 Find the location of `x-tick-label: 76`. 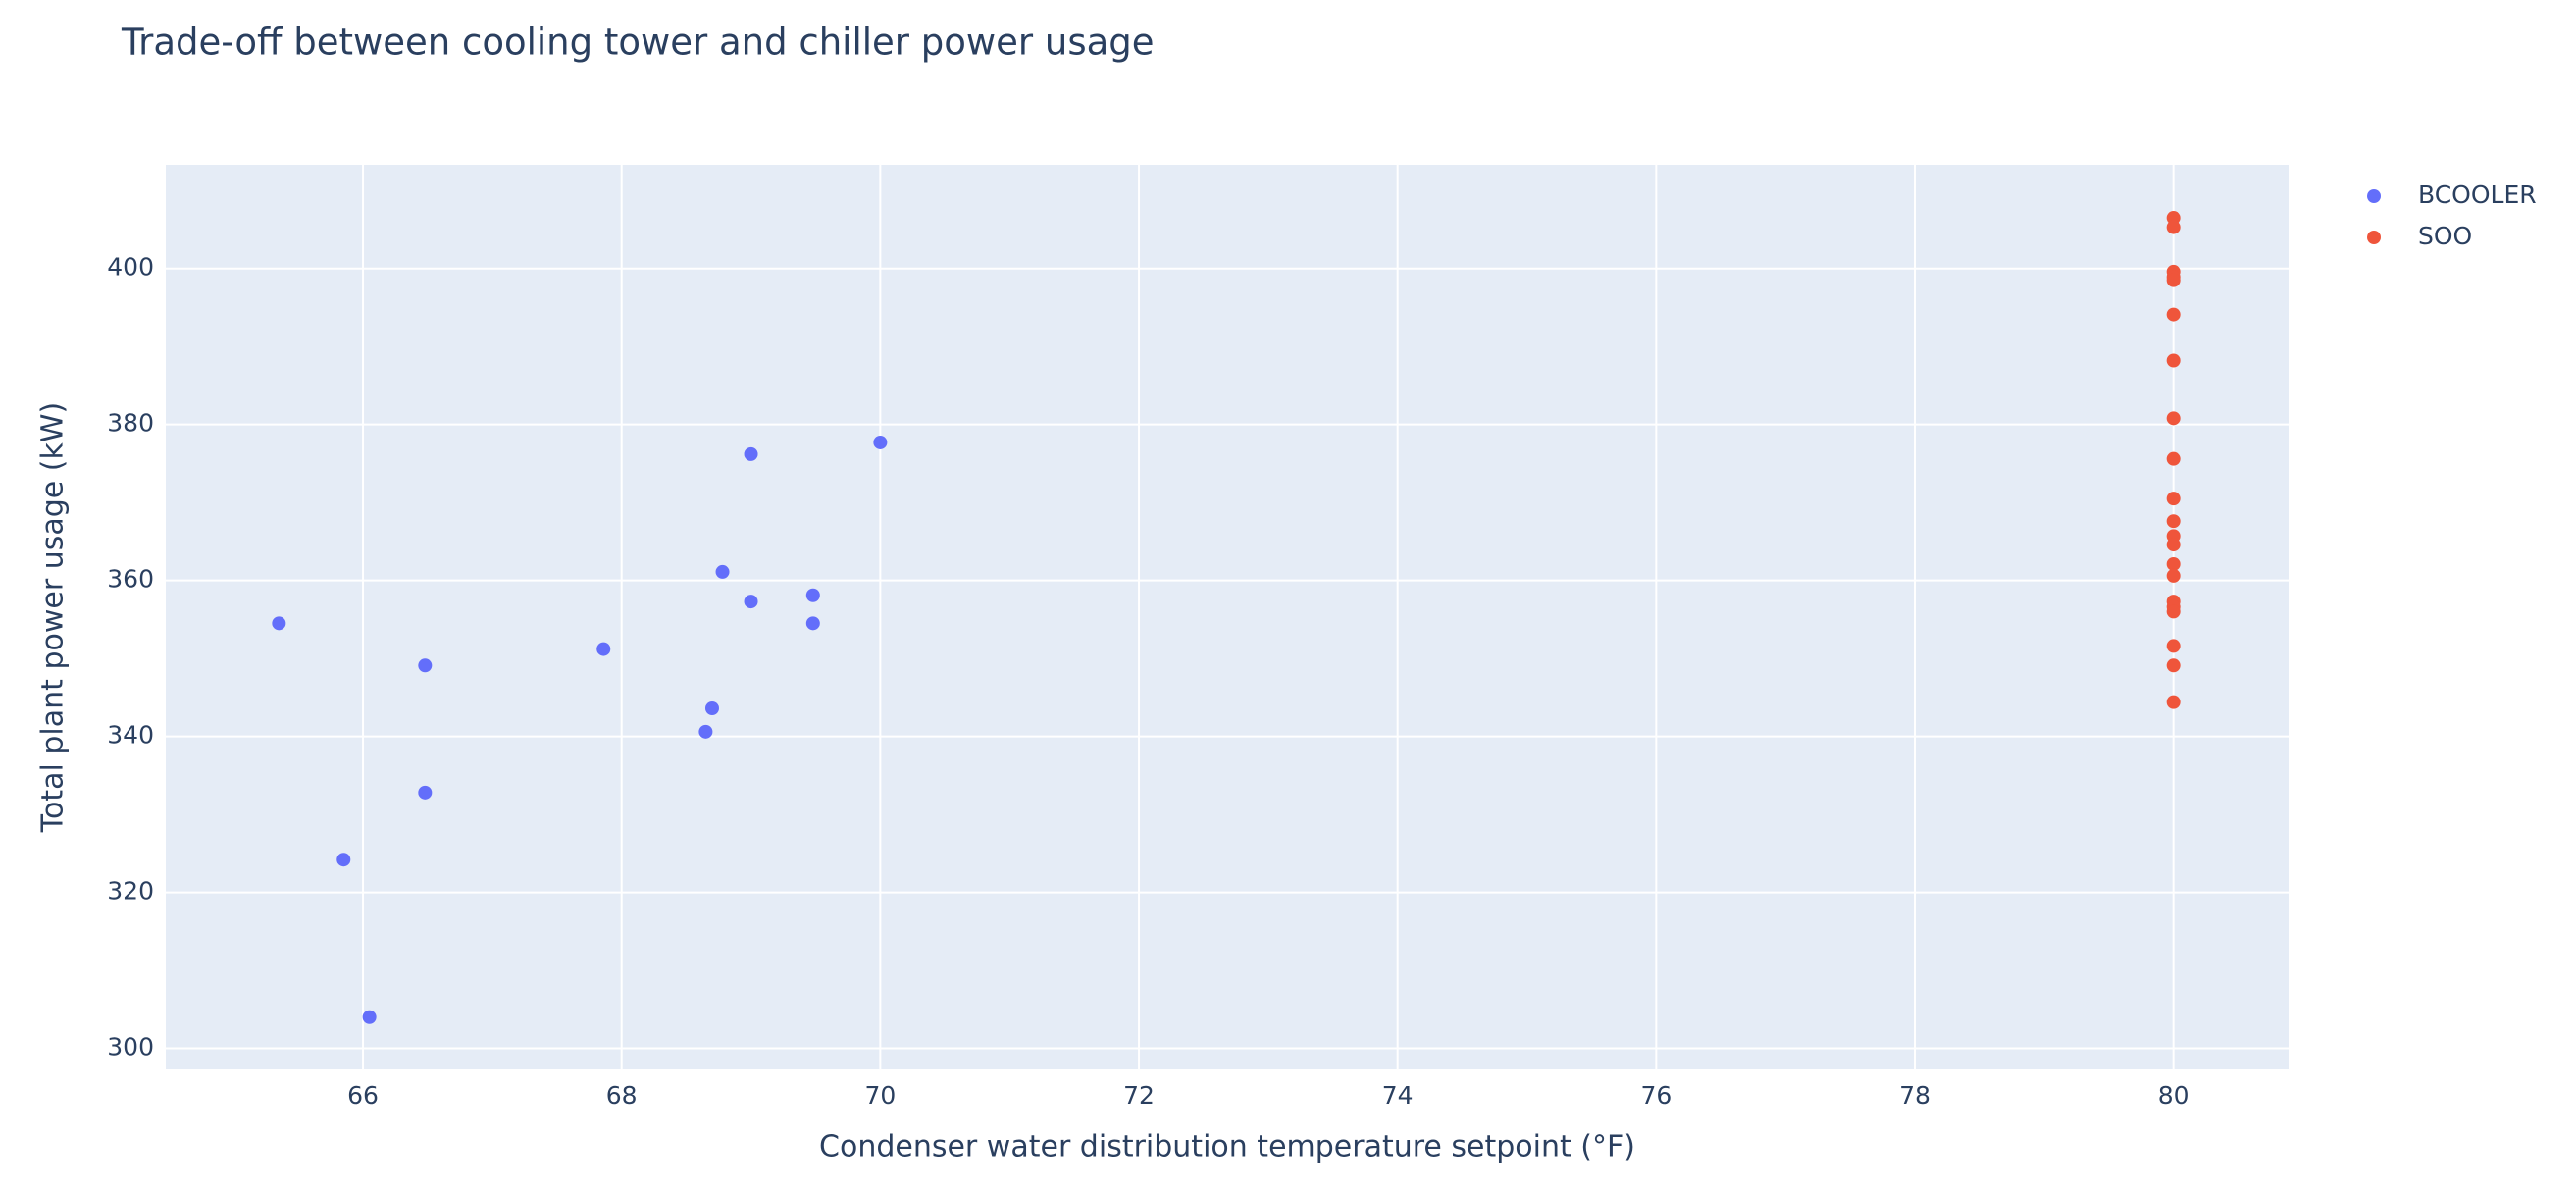

x-tick-label: 76 is located at coordinates (1656, 1095).